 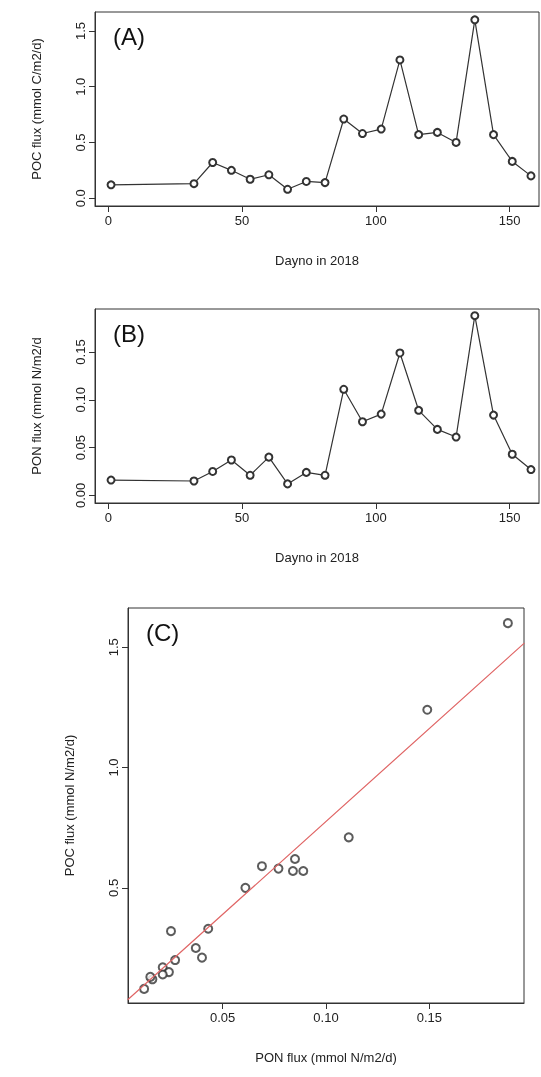 I want to click on x-tick-label: 0.10, so click(x=326, y=1017).